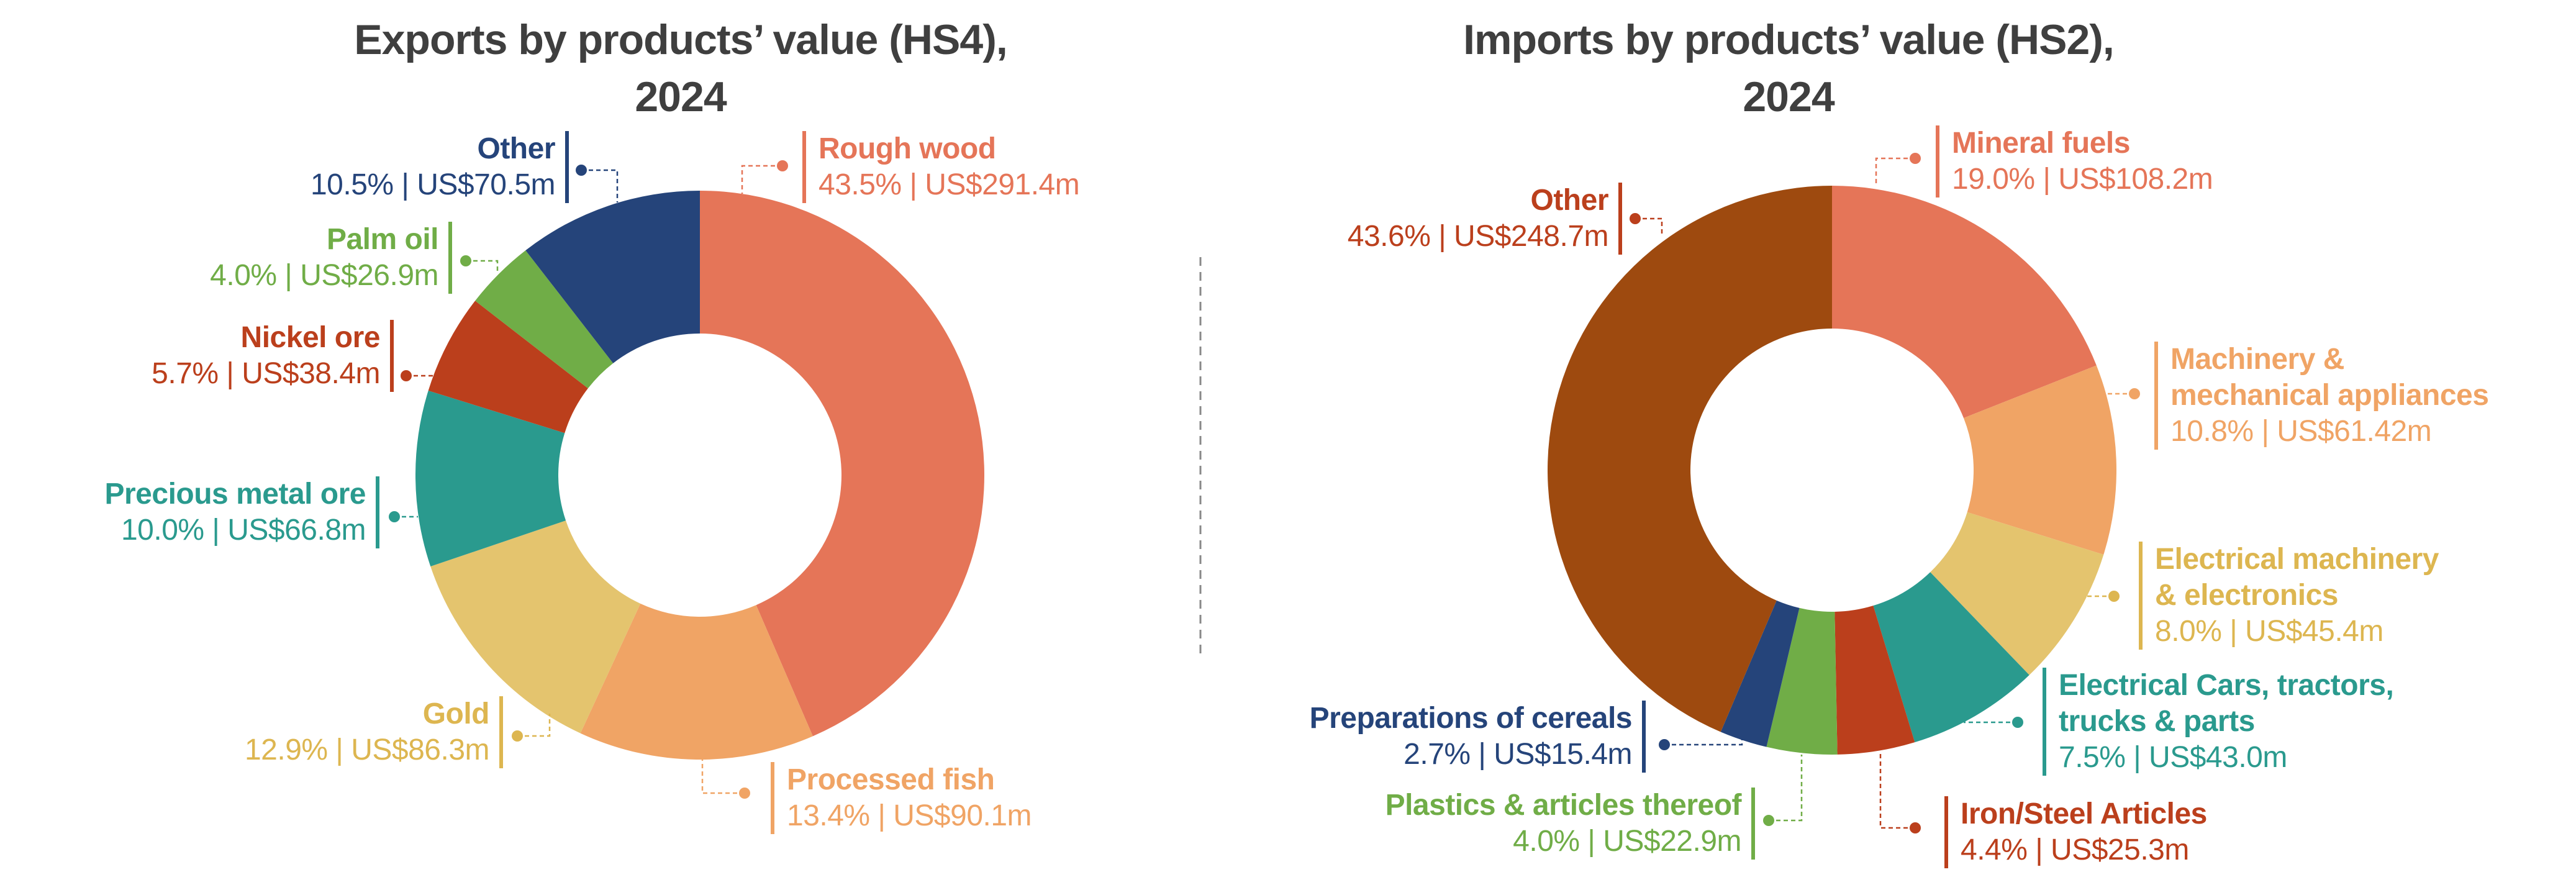  What do you see at coordinates (2297, 559) in the screenshot?
I see `label-name-line-1: Electrical machinery` at bounding box center [2297, 559].